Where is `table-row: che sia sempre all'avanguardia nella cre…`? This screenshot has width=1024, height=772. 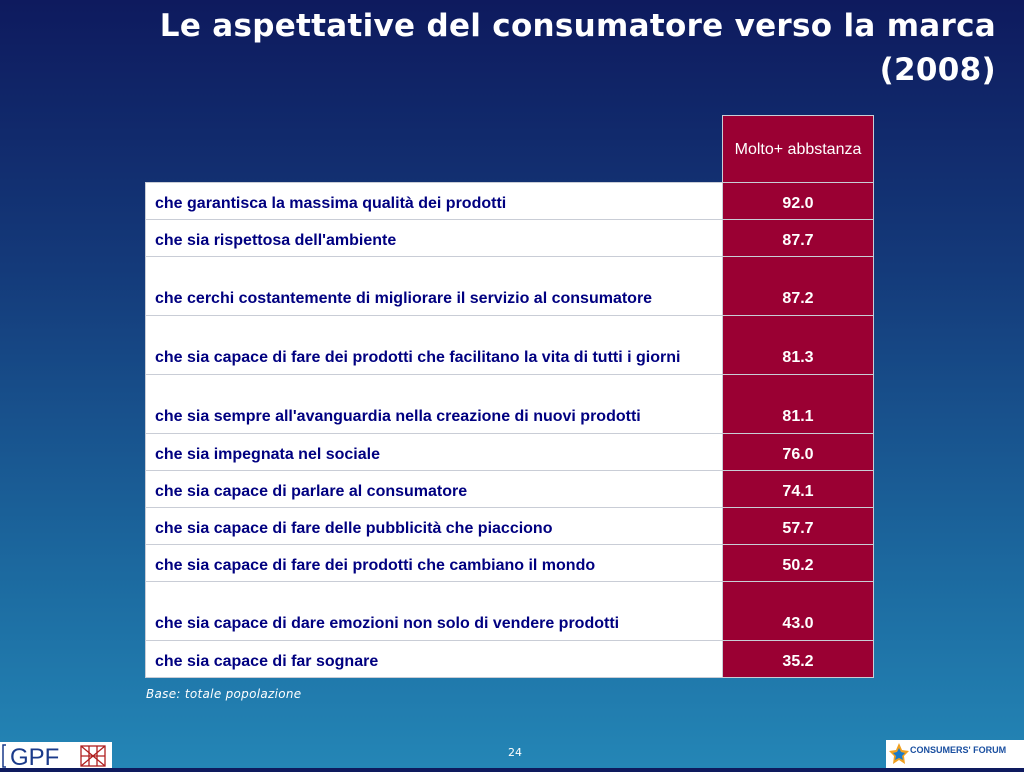
table-row: che sia sempre all'avanguardia nella cre… is located at coordinates (509, 404).